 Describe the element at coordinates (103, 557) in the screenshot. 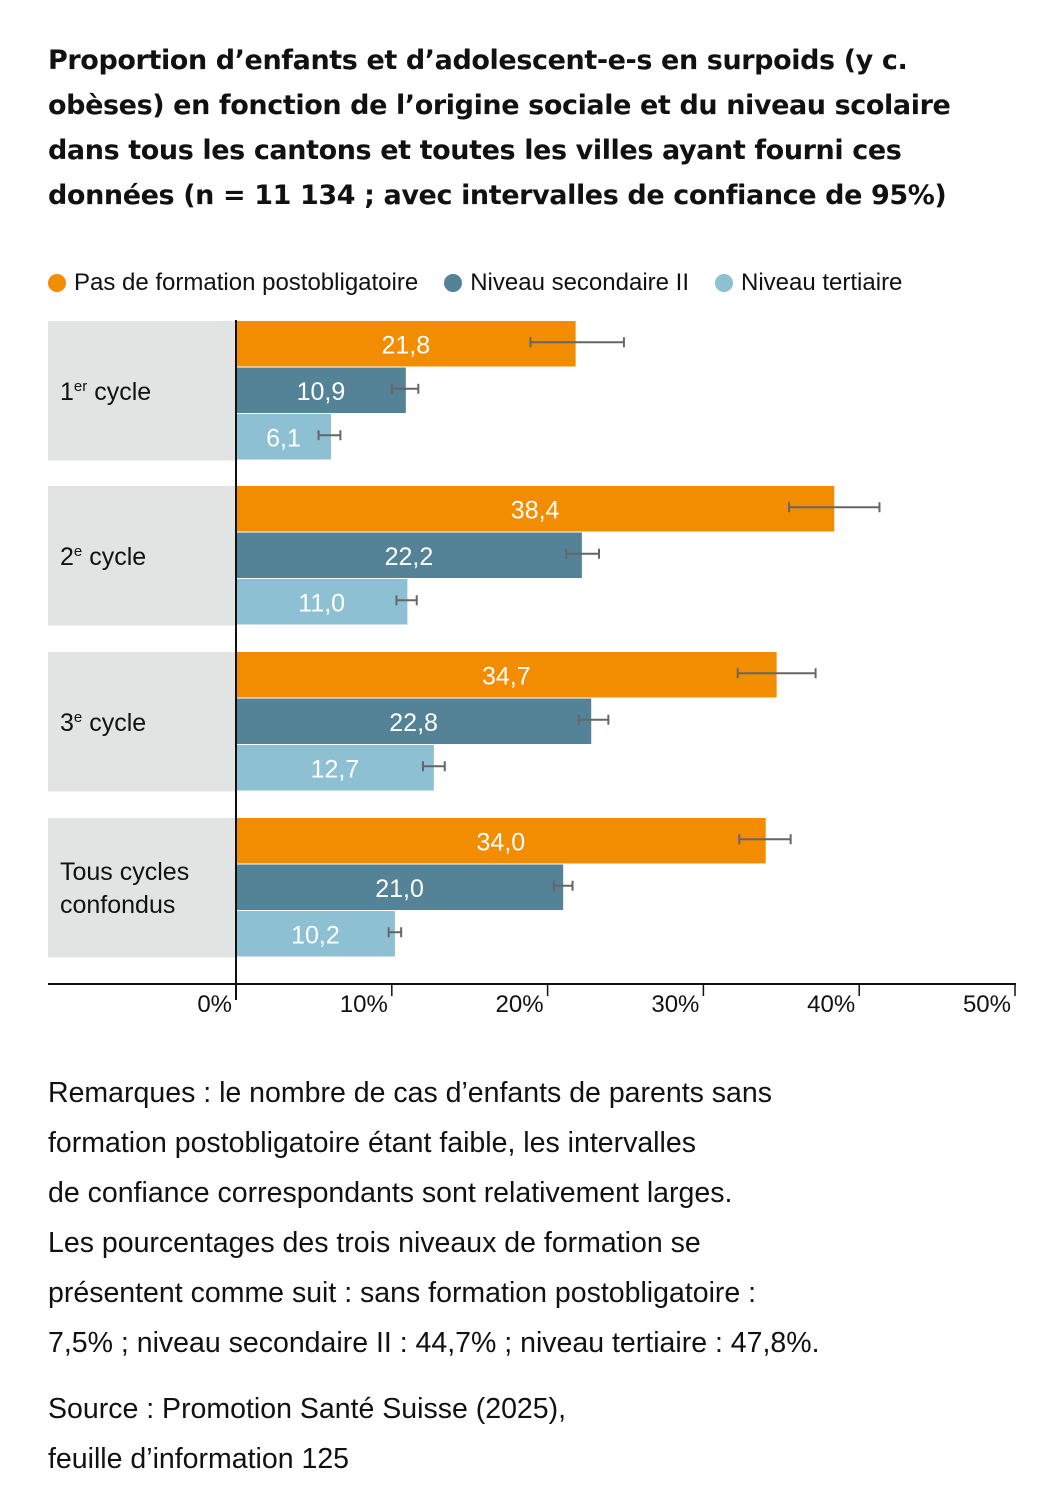

I see `category-label: 2e cycle` at that location.